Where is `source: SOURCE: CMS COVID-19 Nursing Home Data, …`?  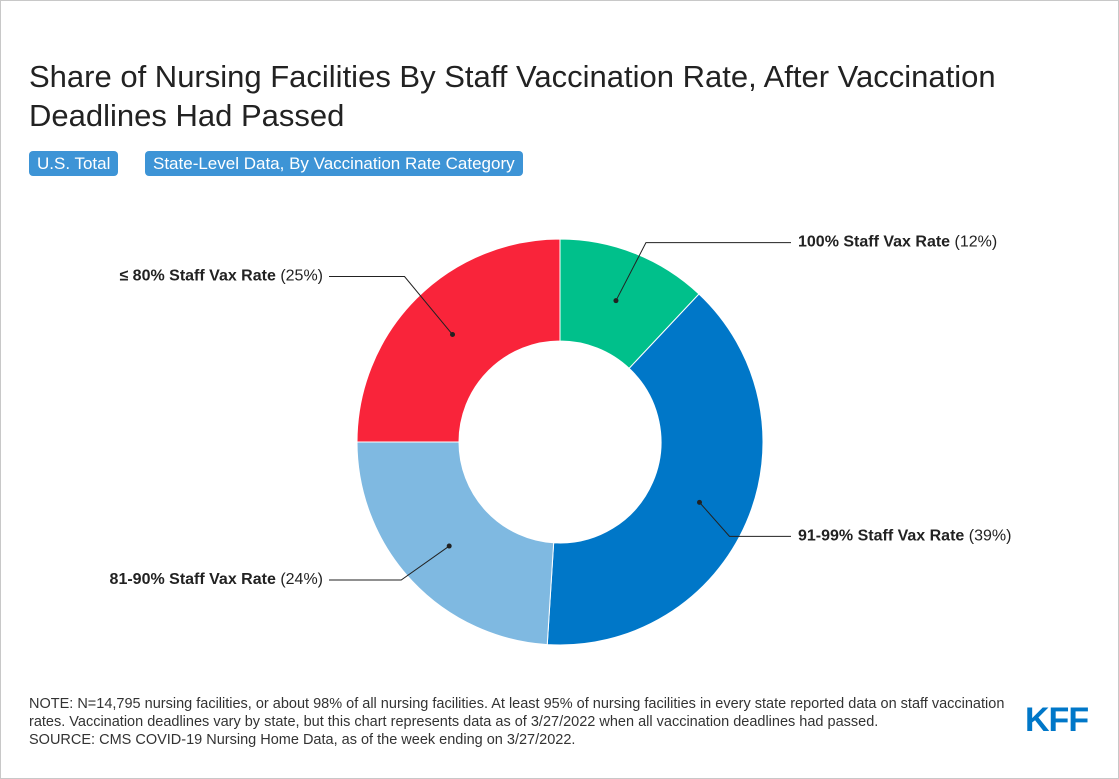 source: SOURCE: CMS COVID-19 Nursing Home Data, … is located at coordinates (302, 740).